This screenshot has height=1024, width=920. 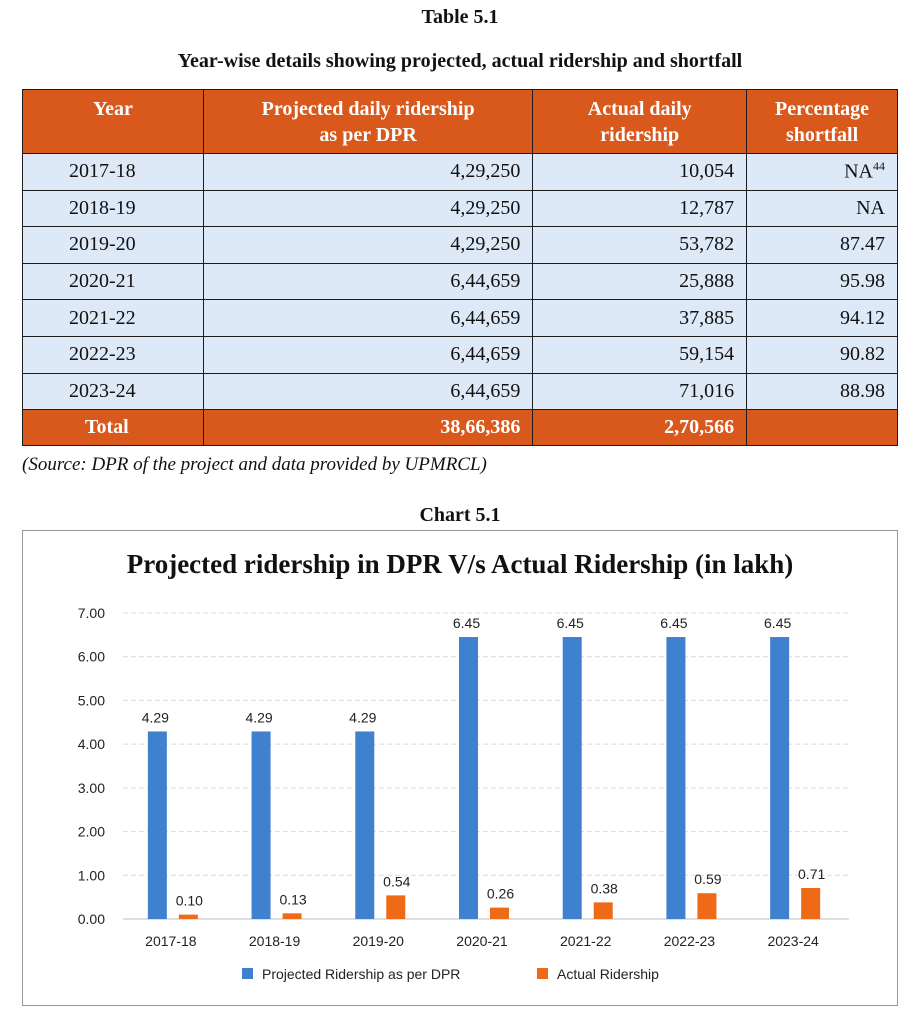 I want to click on legend-swatch-actual, so click(x=542, y=973).